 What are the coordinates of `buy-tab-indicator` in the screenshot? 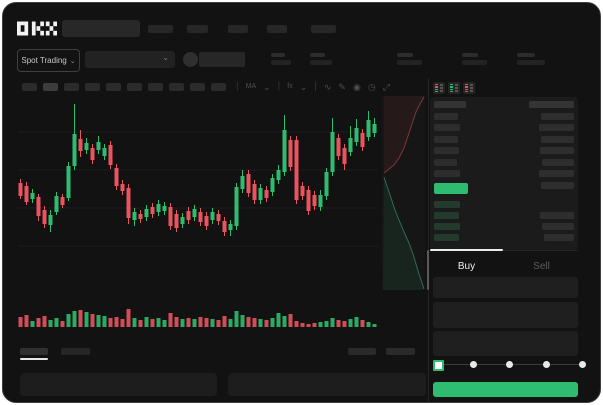 It's located at (466, 250).